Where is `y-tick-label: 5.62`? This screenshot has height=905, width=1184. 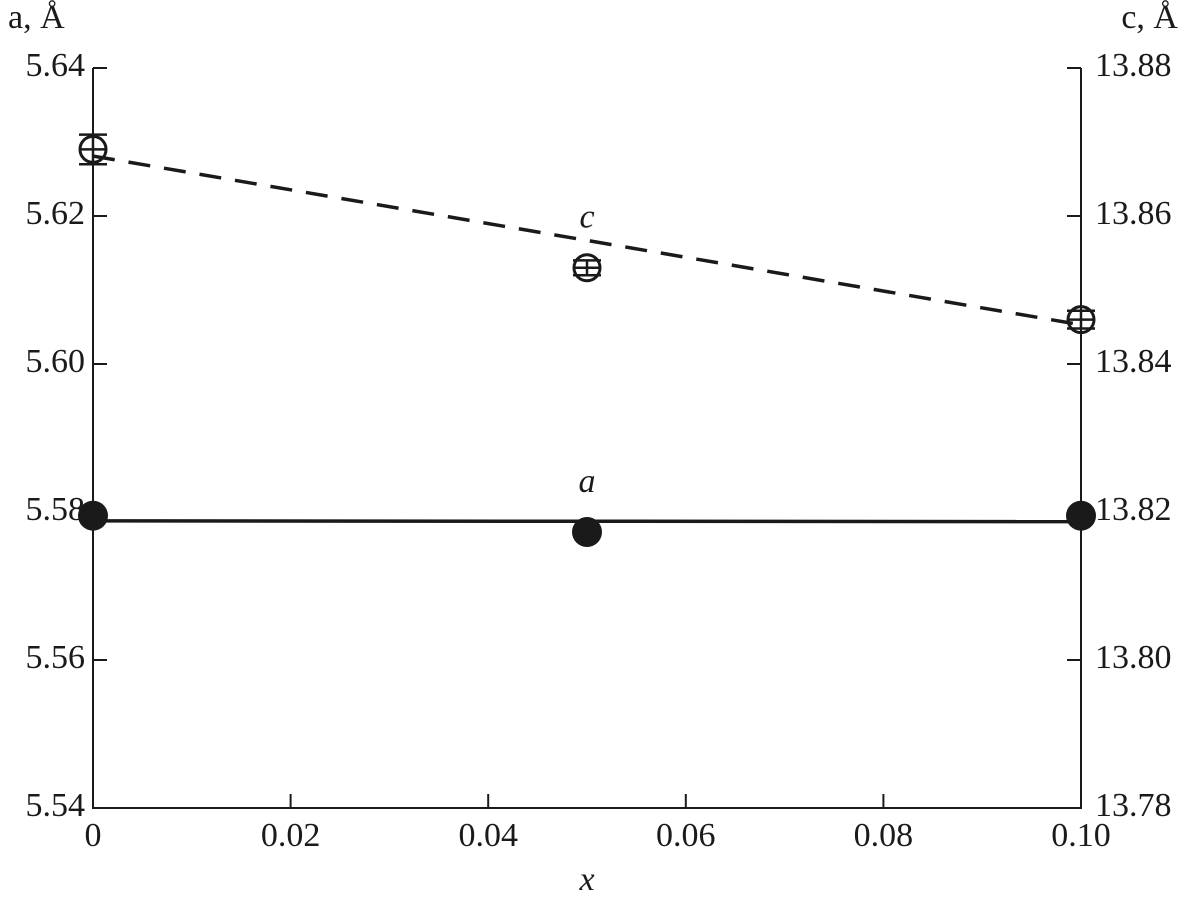
y-tick-label: 5.62 is located at coordinates (56, 213).